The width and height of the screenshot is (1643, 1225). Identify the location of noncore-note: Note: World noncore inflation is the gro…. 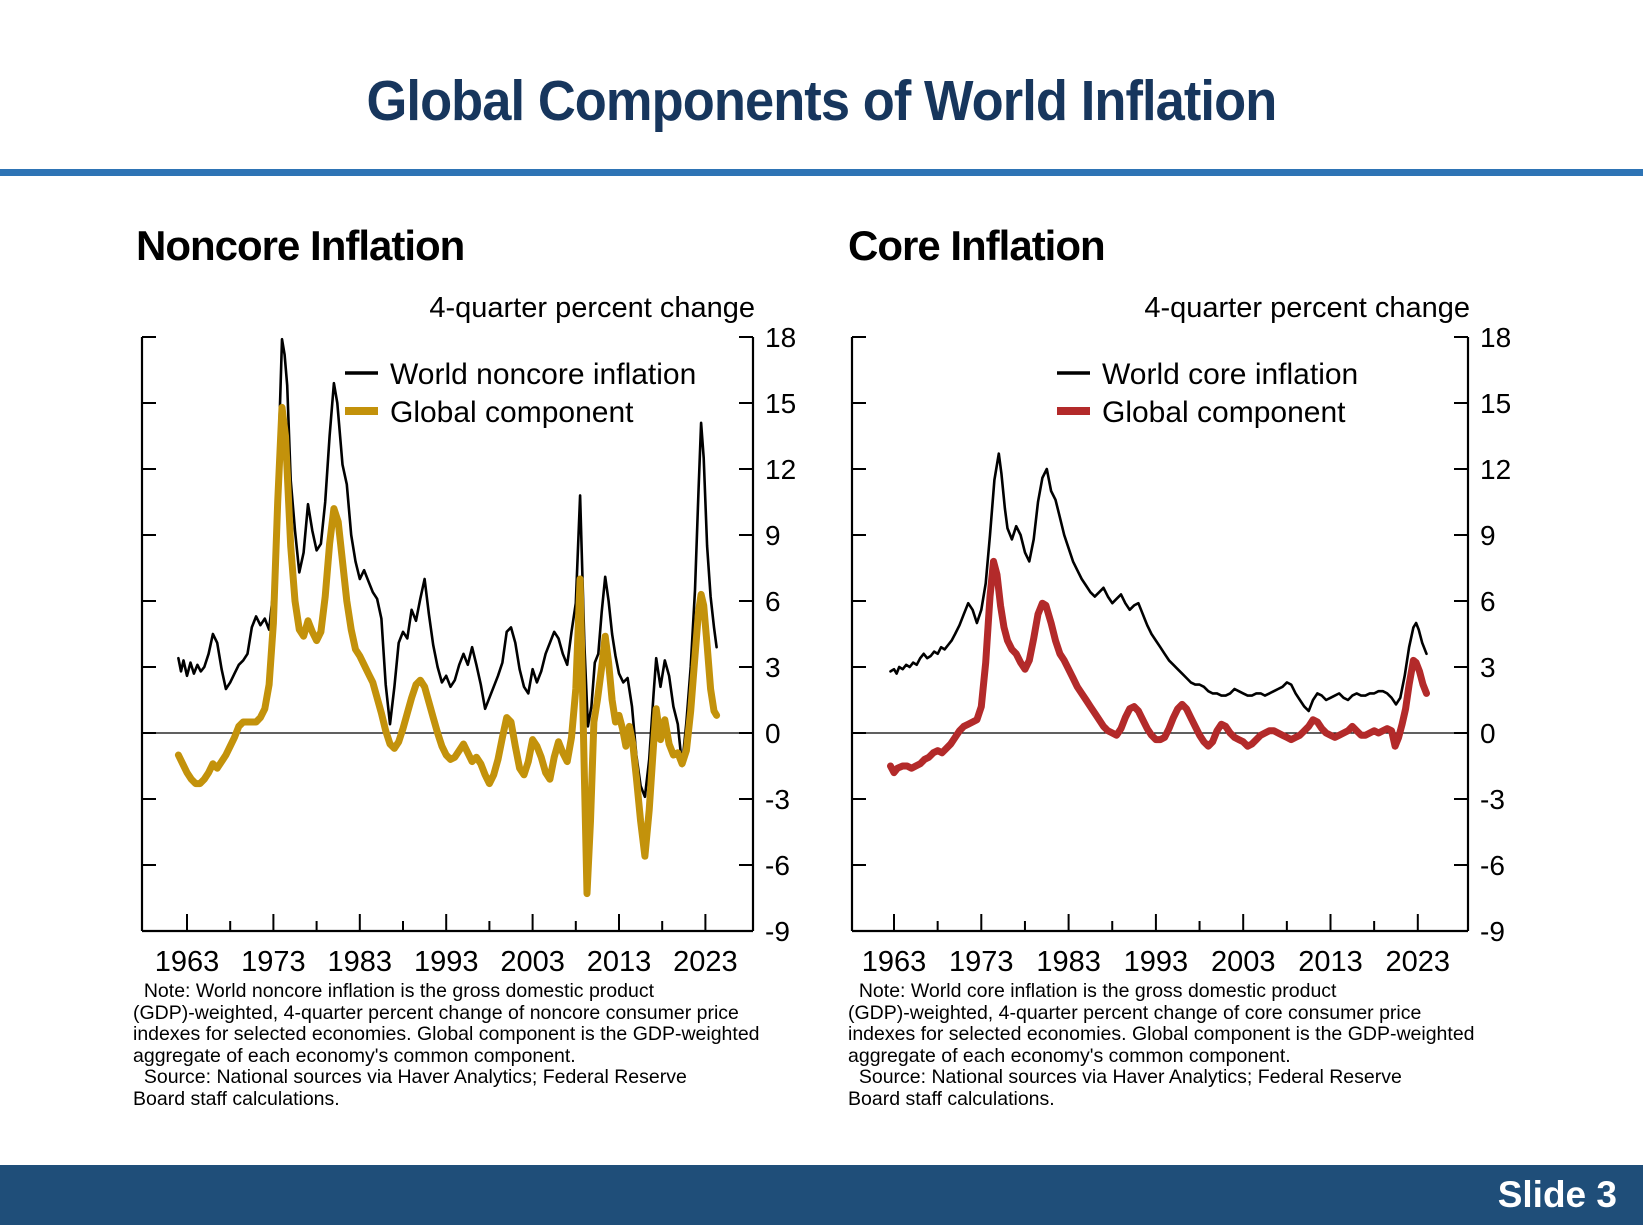
(446, 1045).